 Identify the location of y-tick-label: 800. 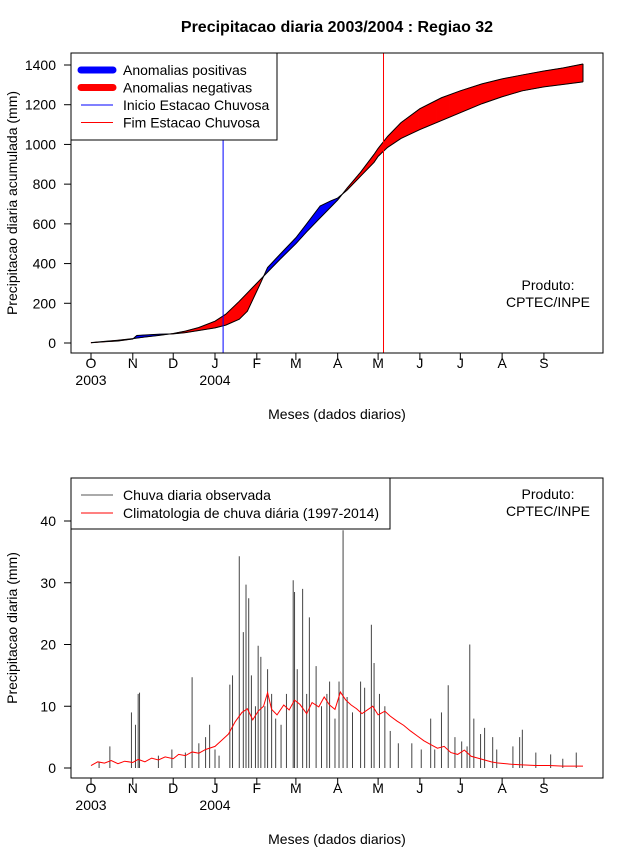
(45, 184).